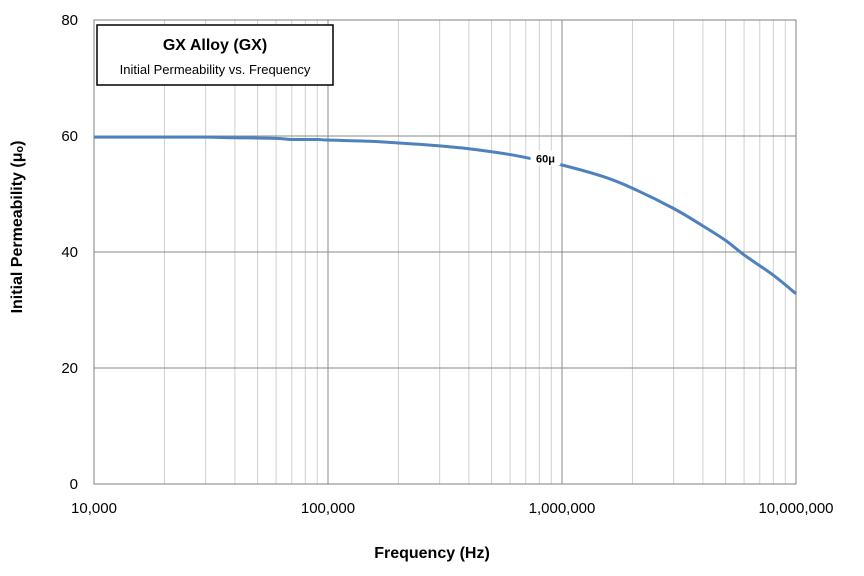 This screenshot has height=576, width=864. Describe the element at coordinates (432, 553) in the screenshot. I see `x-axis-title: Frequency (Hz)` at that location.